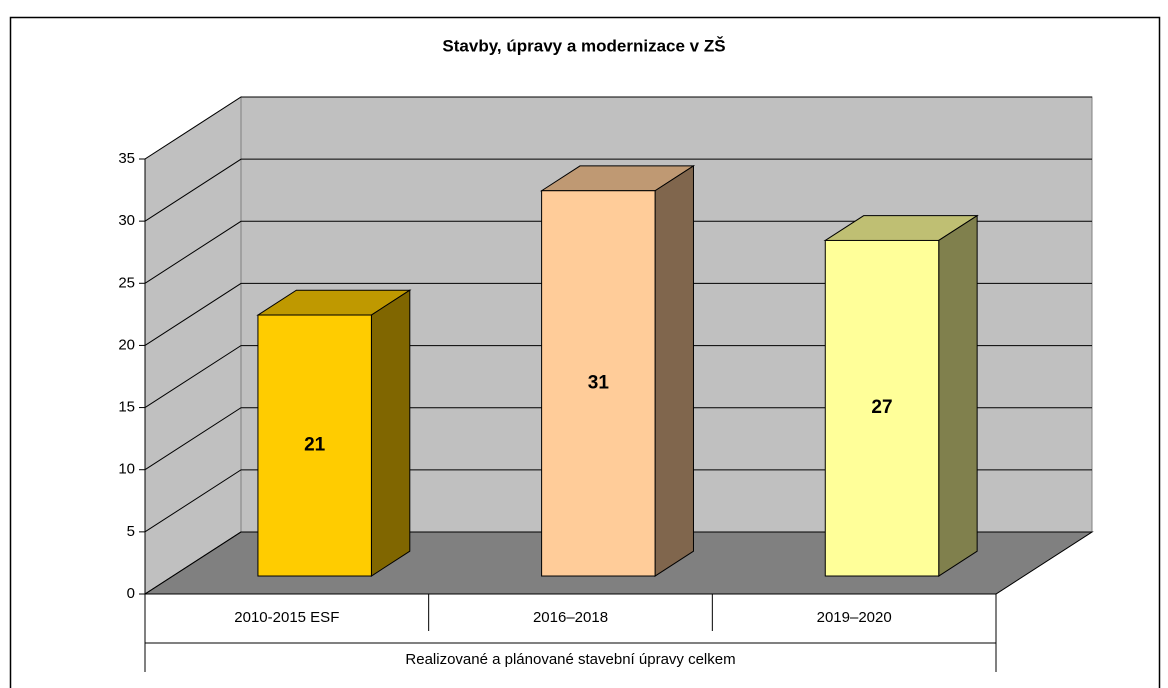 The width and height of the screenshot is (1168, 688). I want to click on x-tick-label: 2019–2020, so click(854, 617).